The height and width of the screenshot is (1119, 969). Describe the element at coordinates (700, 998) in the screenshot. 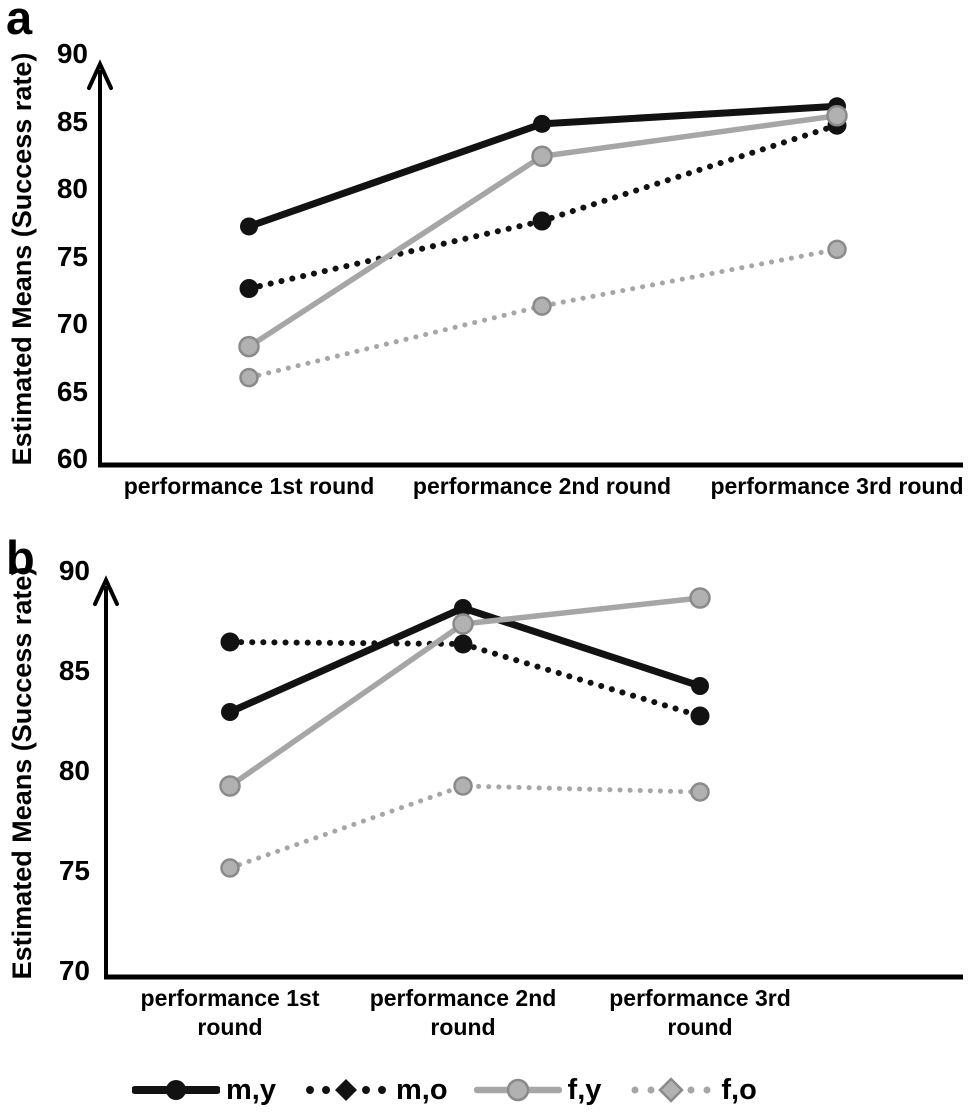

I see `x-category-label-line1: performance 3rd` at that location.